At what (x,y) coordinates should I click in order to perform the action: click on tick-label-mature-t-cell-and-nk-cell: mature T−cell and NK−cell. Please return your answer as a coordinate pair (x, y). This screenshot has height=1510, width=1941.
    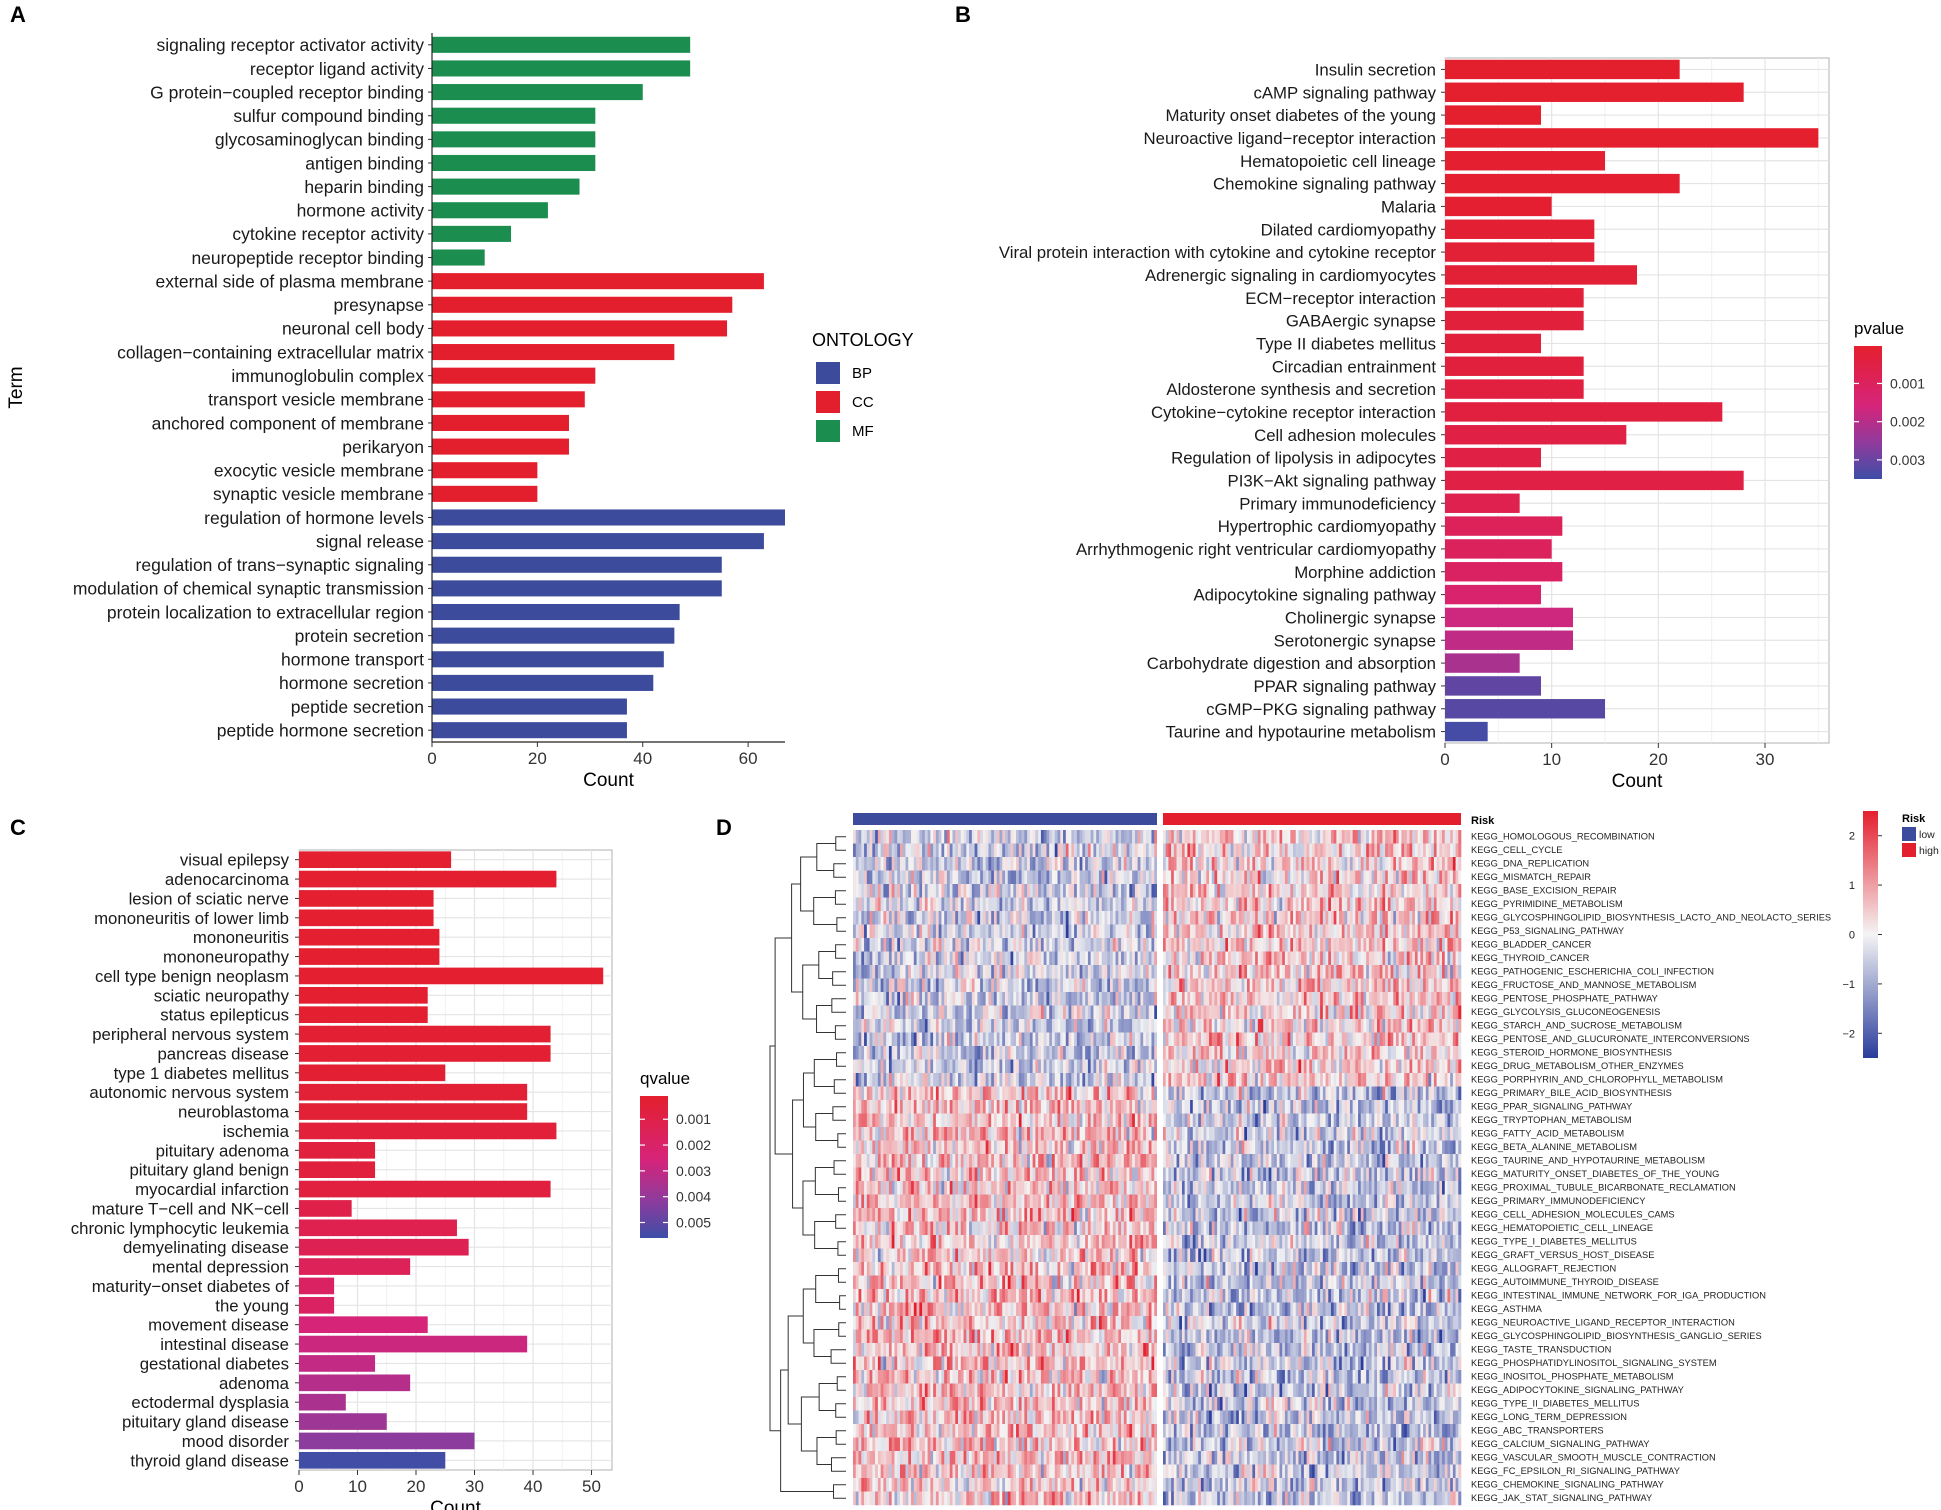
    Looking at the image, I should click on (190, 1208).